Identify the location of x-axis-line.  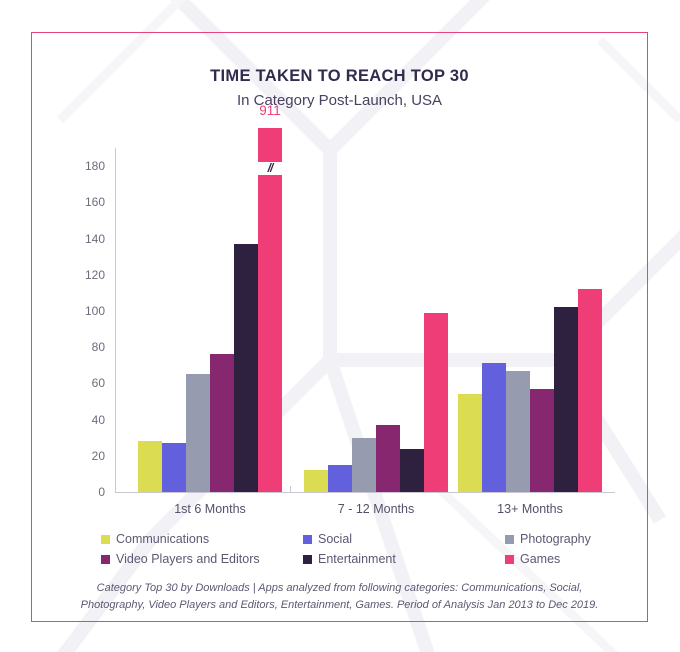
(365, 492).